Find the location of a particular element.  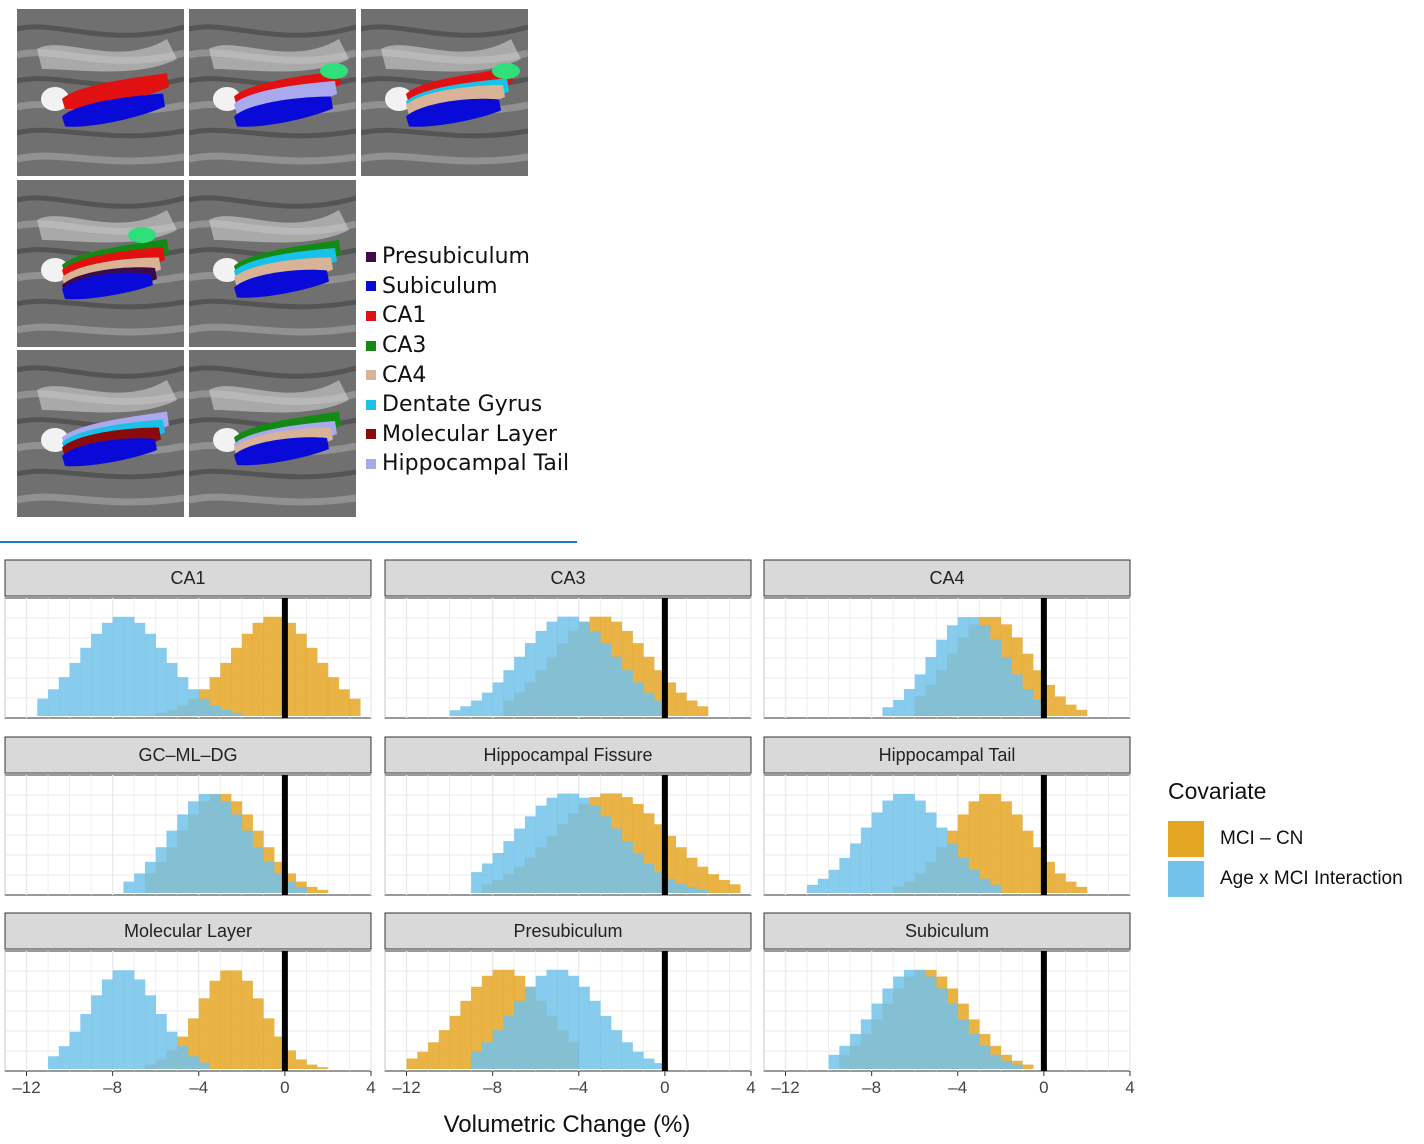

fimbria-region is located at coordinates (142, 235).